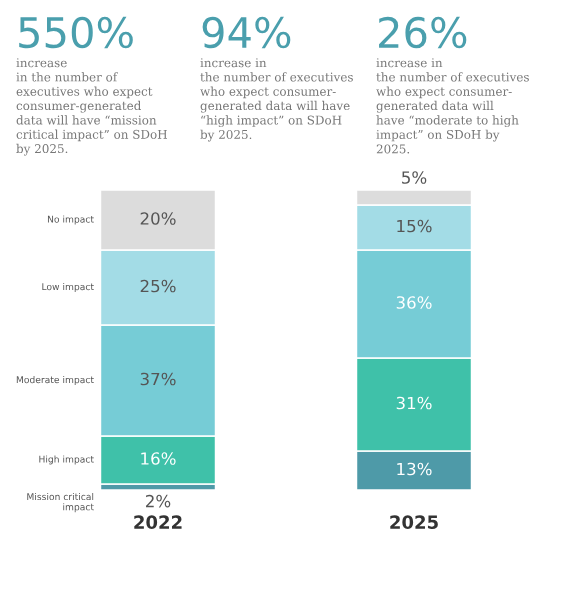  I want to click on text: 94%, so click(246, 32).